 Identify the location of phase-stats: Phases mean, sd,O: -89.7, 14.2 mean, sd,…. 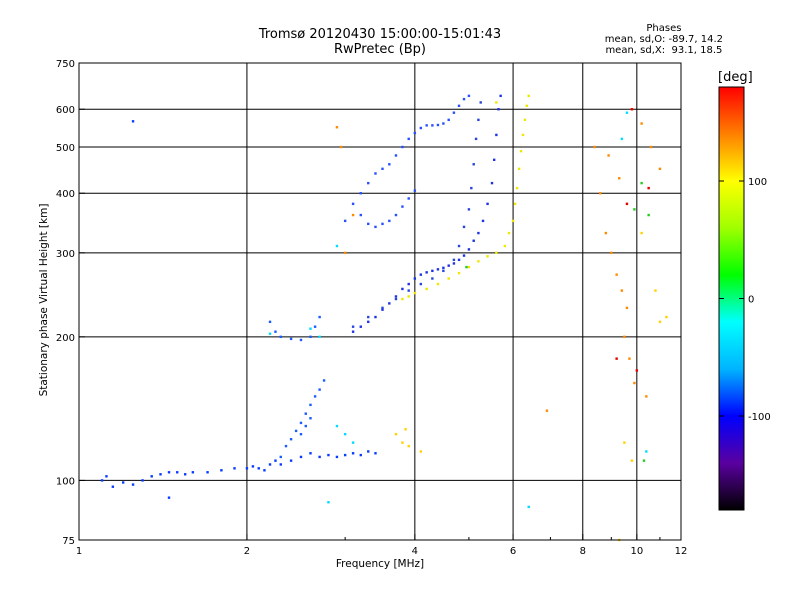
(664, 39).